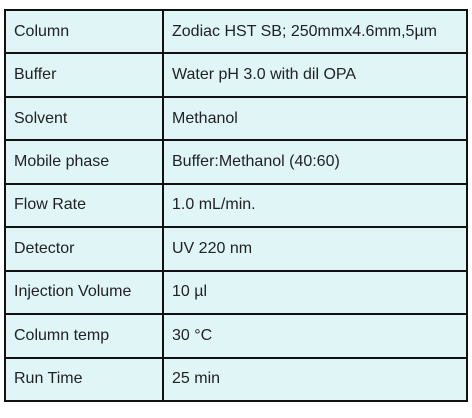 This screenshot has width=472, height=418. Describe the element at coordinates (315, 118) in the screenshot. I see `parameter-value: Methanol` at that location.